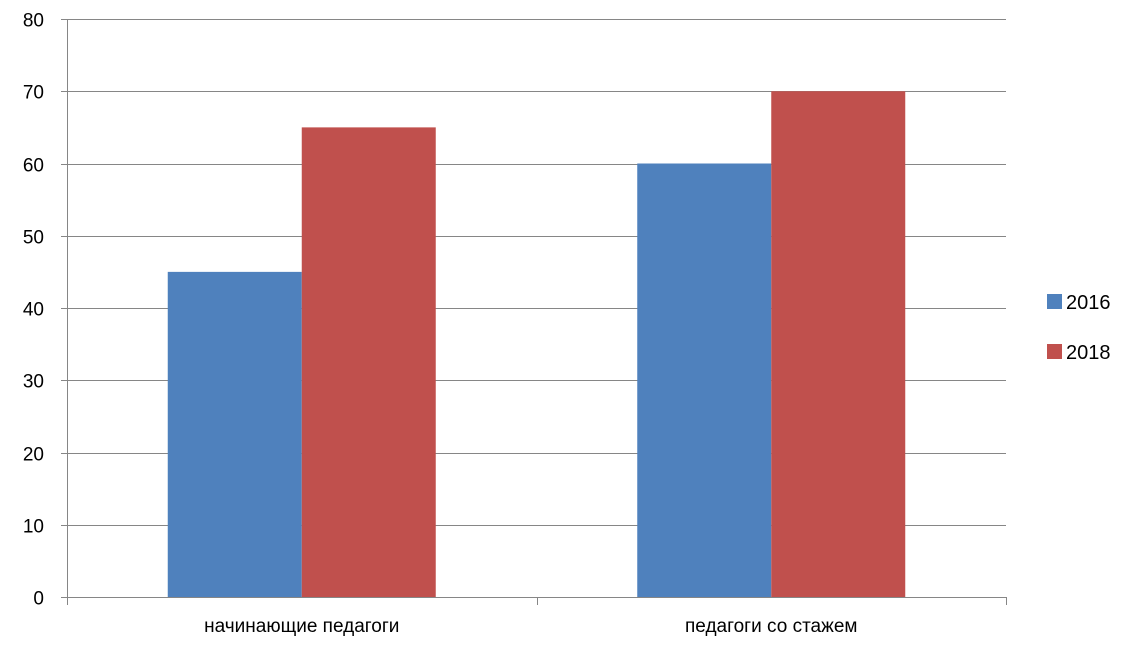 This screenshot has height=649, width=1128. I want to click on legend-swatch-2018, so click(1054, 351).